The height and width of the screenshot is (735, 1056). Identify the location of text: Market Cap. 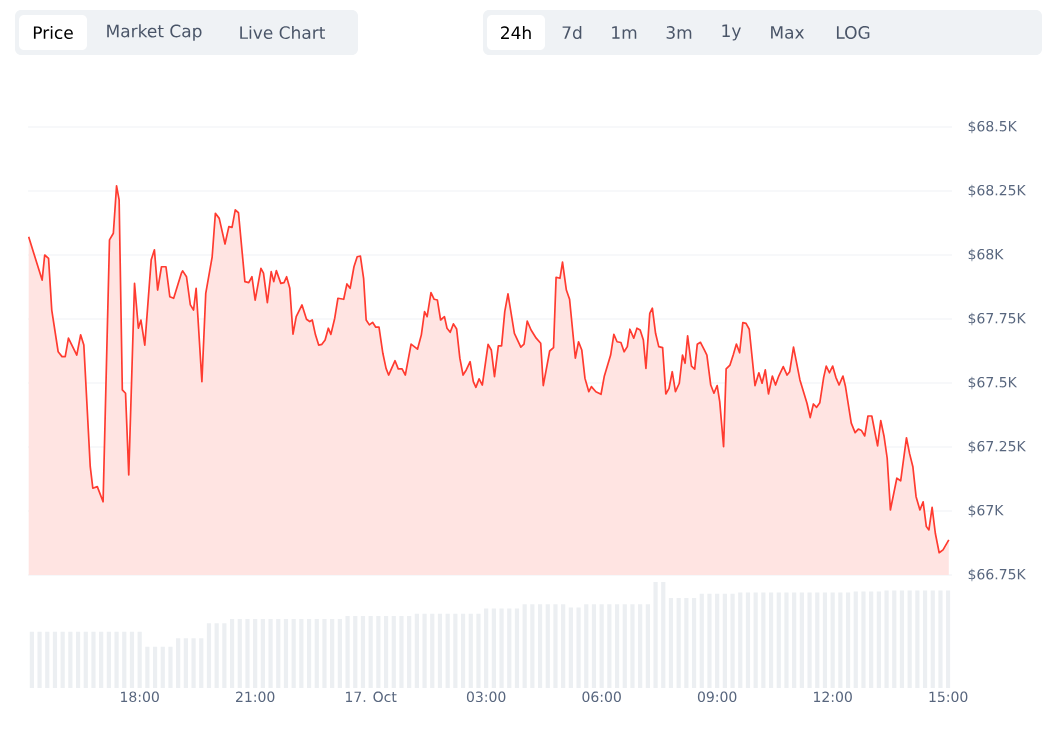
(154, 32).